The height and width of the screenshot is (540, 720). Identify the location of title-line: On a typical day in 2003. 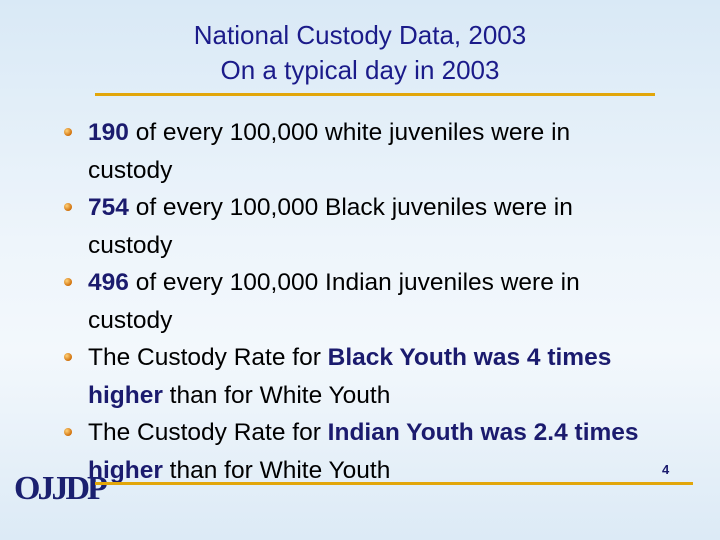
(360, 70).